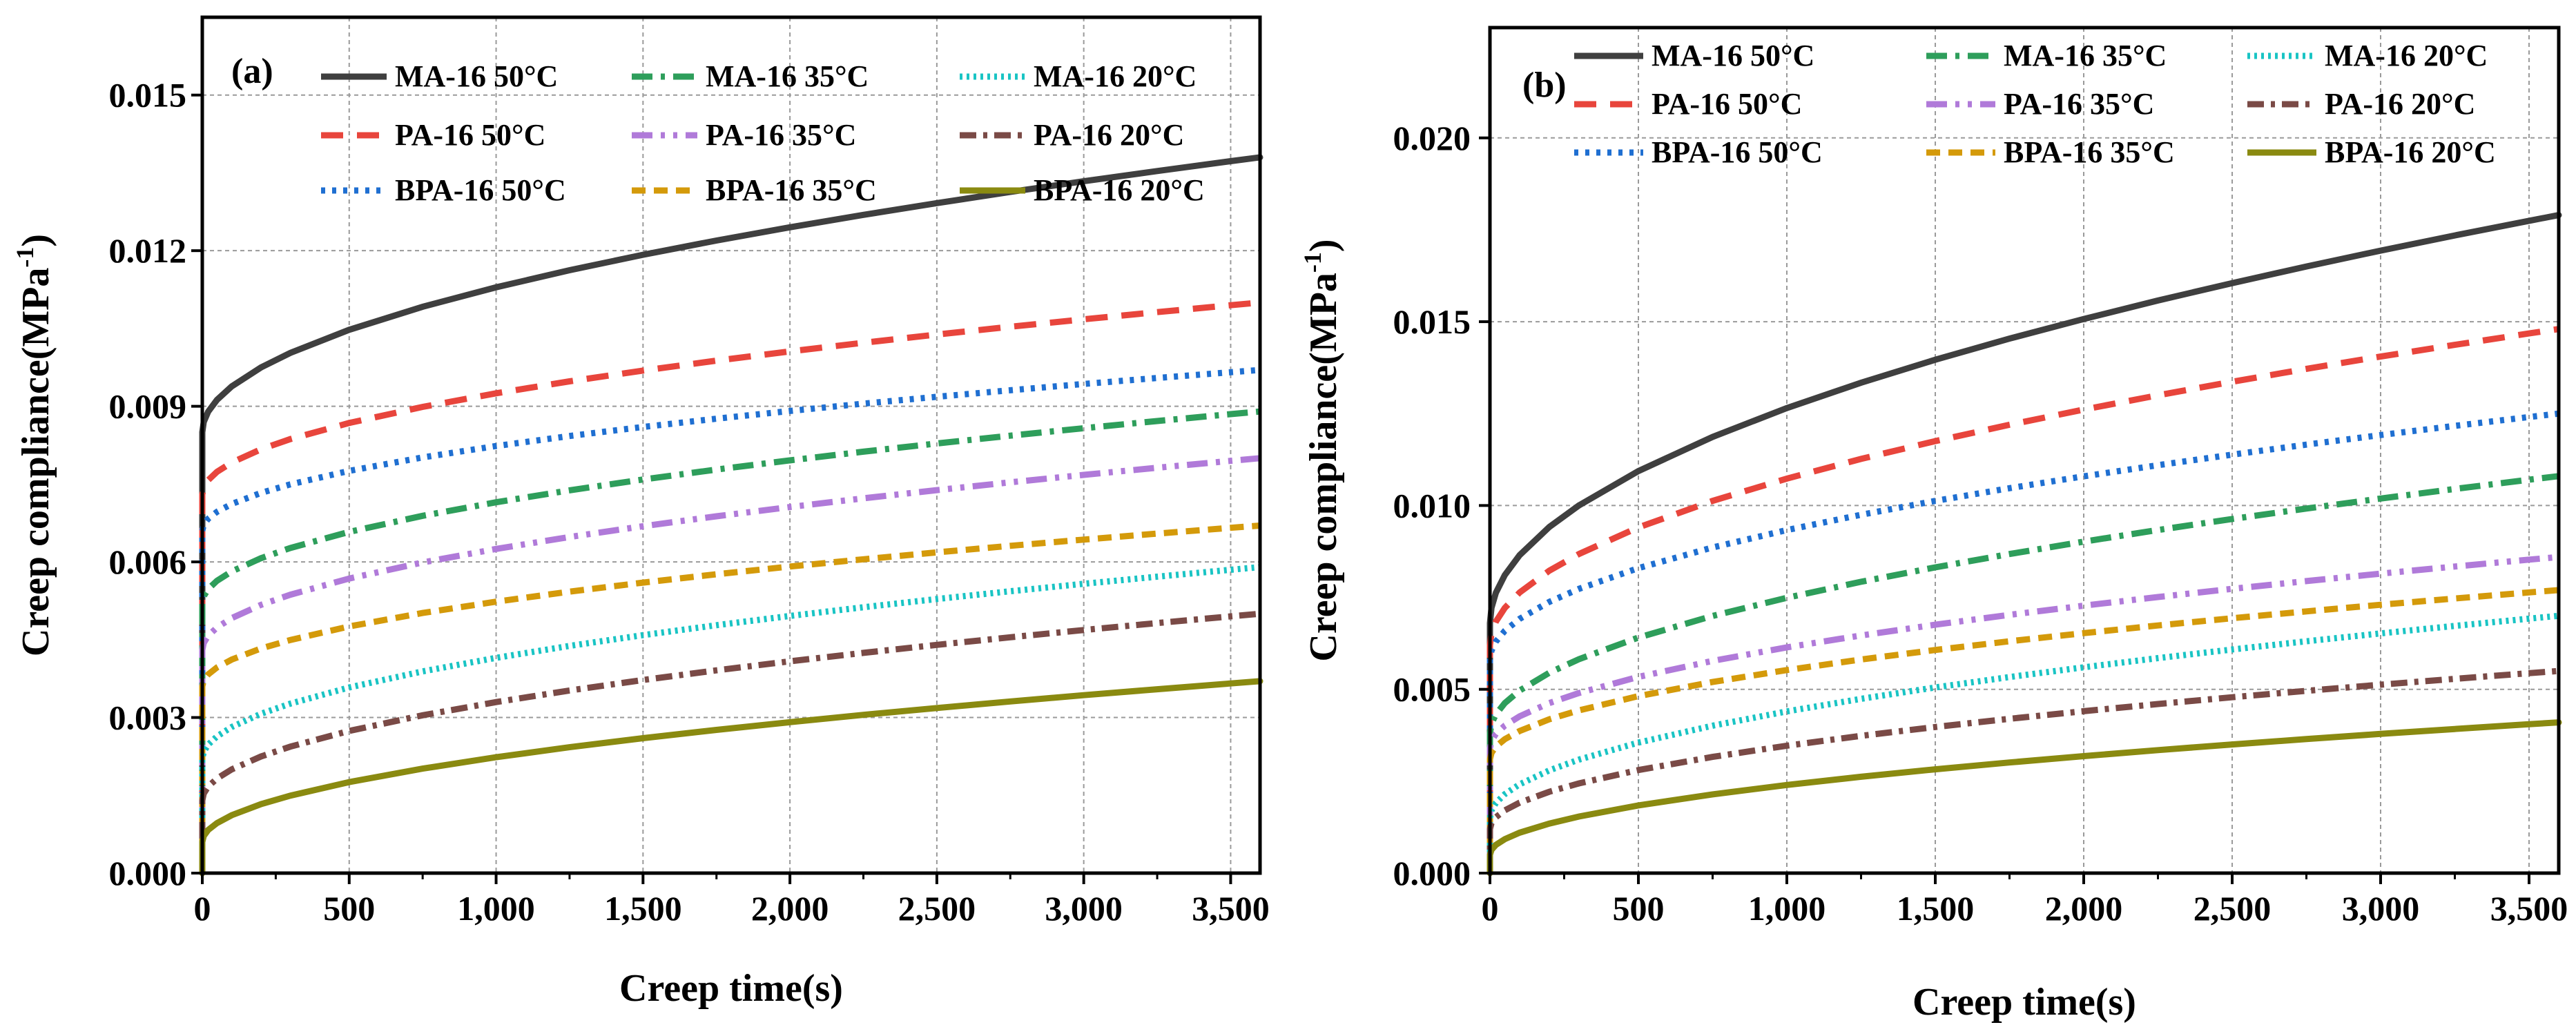  I want to click on y-tick-label: 0.012, so click(148, 250).